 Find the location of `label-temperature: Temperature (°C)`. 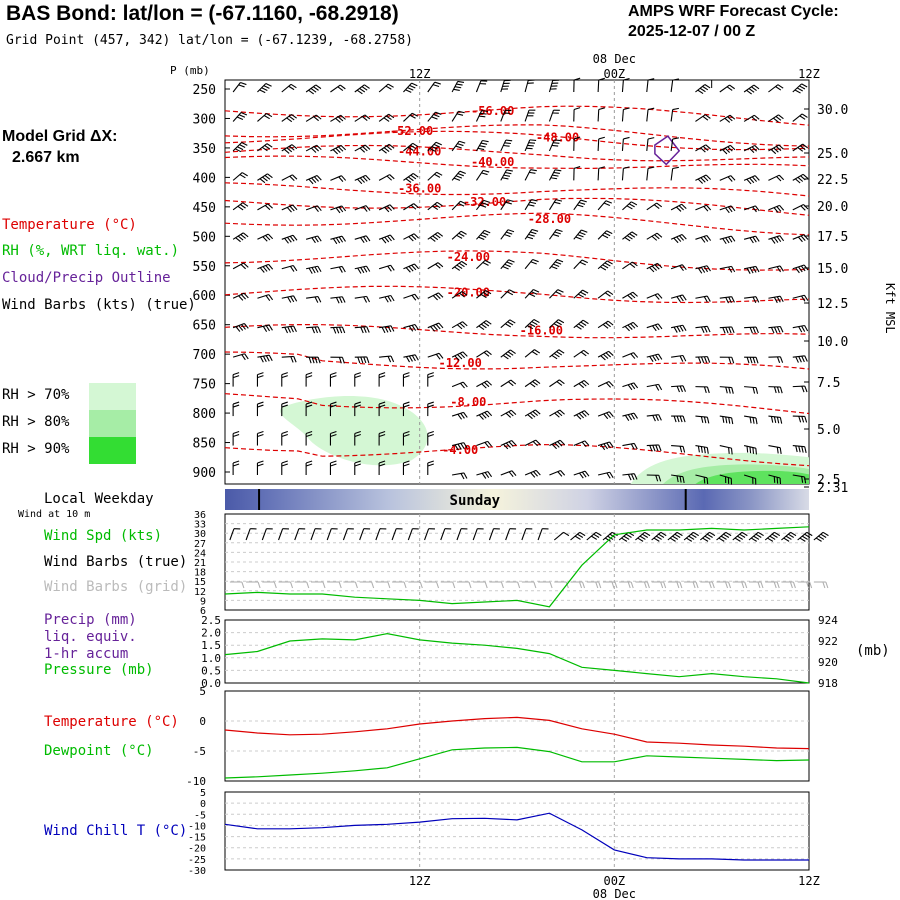

label-temperature: Temperature (°C) is located at coordinates (111, 722).